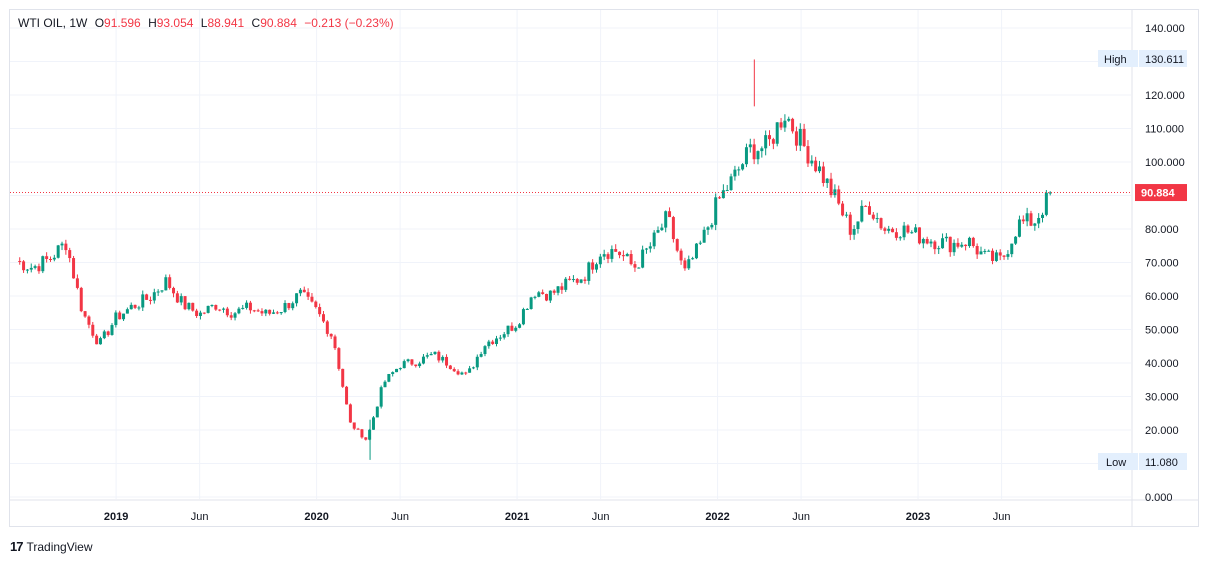 The width and height of the screenshot is (1209, 564). Describe the element at coordinates (1159, 498) in the screenshot. I see `y-tick-label: 0.000` at that location.